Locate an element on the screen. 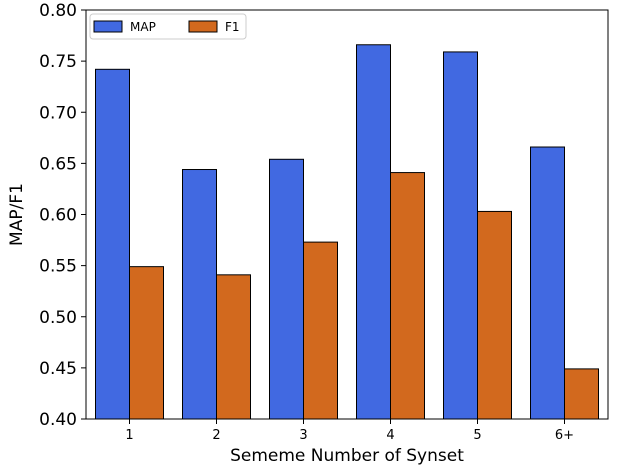  x-tick-label: 3 is located at coordinates (303, 435).